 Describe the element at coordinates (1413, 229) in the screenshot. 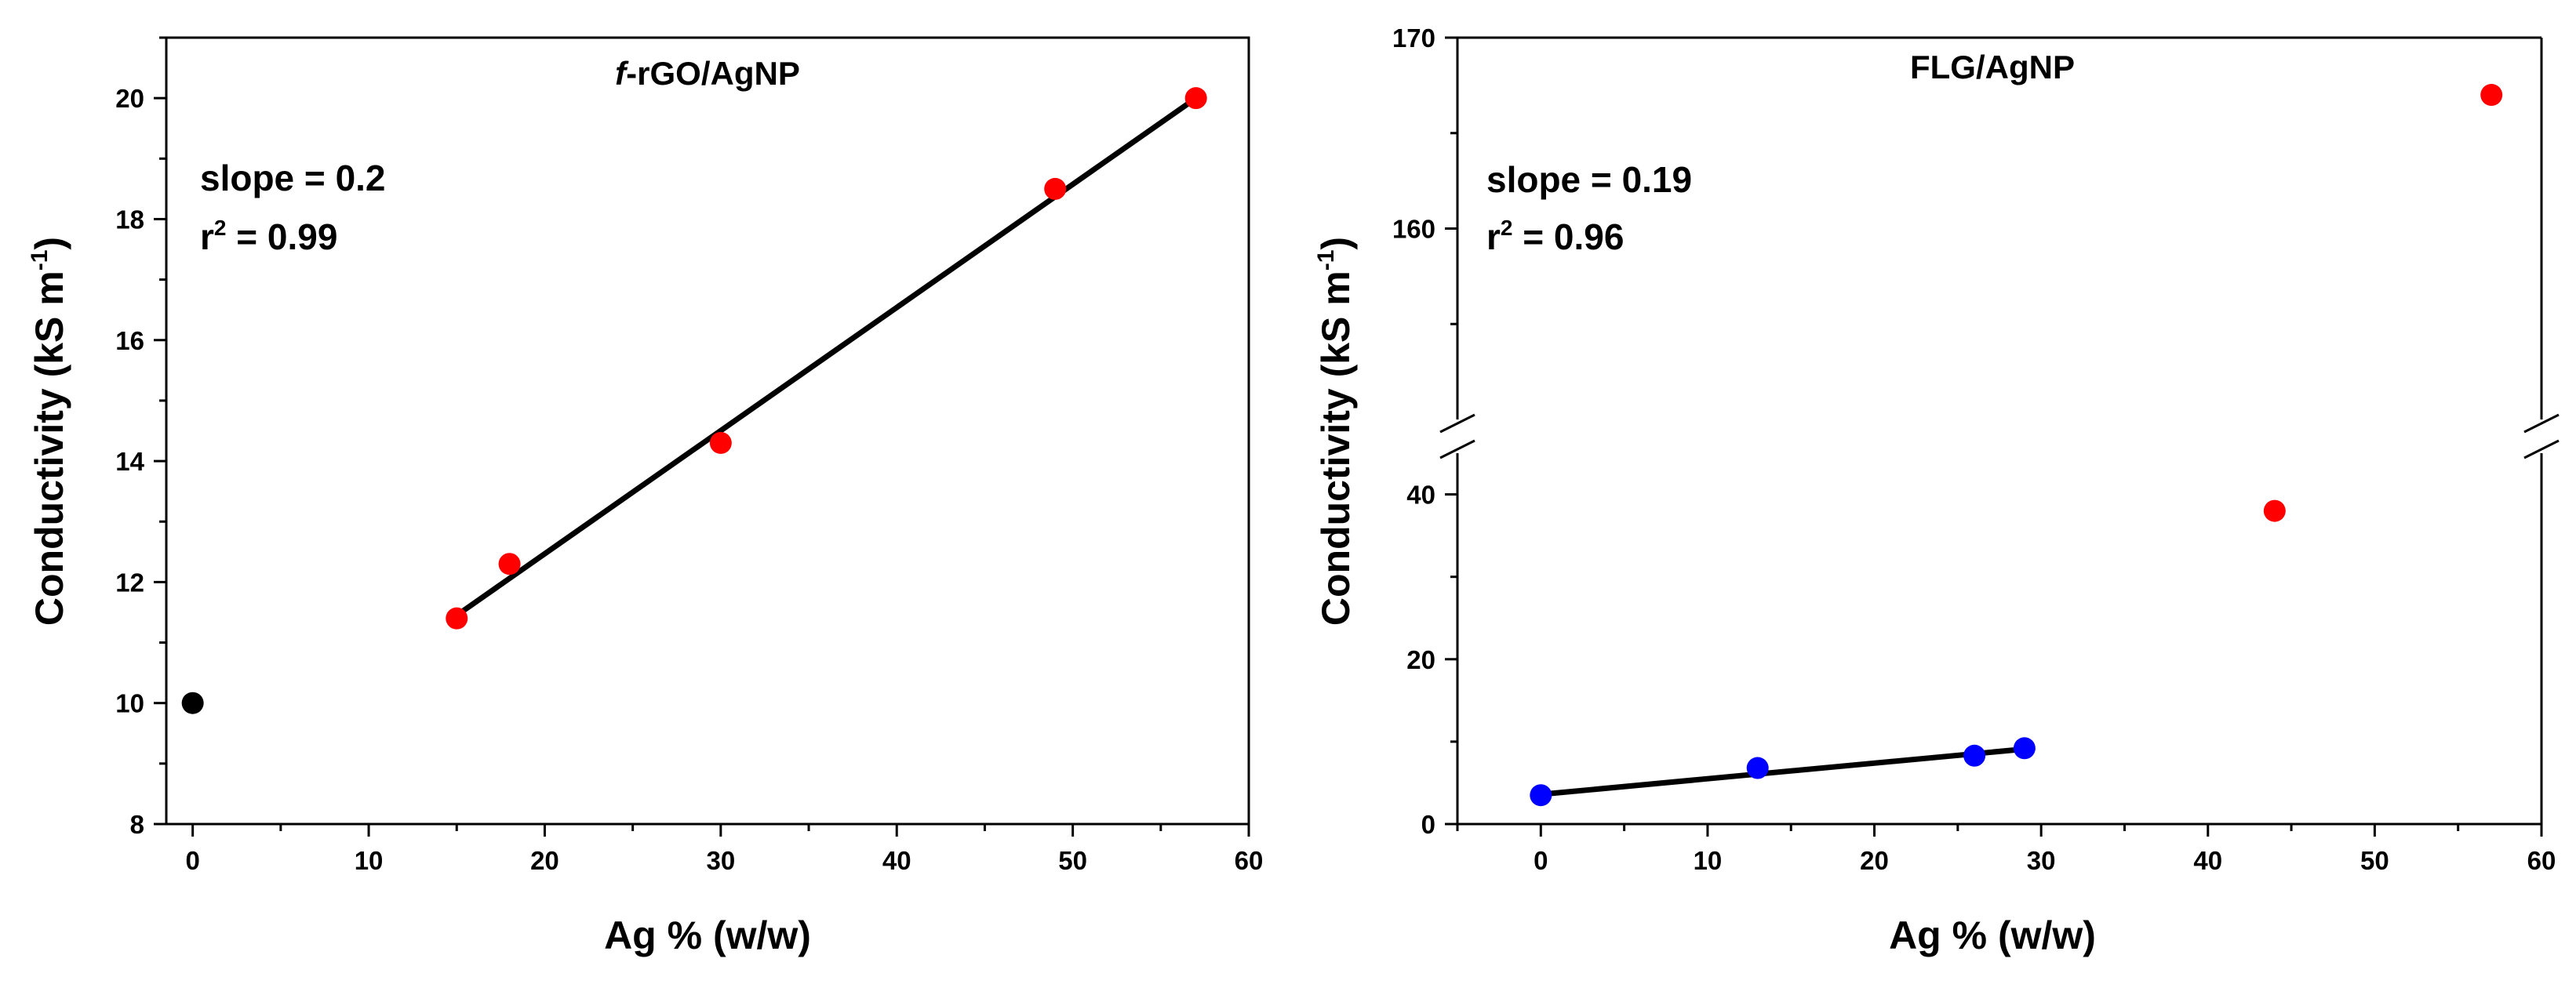

I see `y-tick-label: 160` at that location.